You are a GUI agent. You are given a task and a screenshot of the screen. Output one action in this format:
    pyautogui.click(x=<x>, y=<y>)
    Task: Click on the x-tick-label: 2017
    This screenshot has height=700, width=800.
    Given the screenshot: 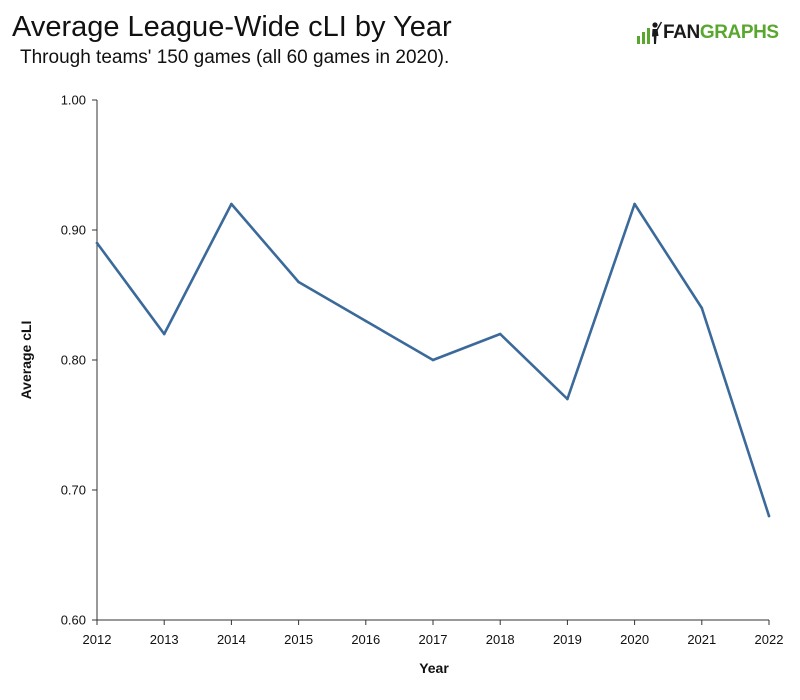 What is the action you would take?
    pyautogui.click(x=433, y=639)
    